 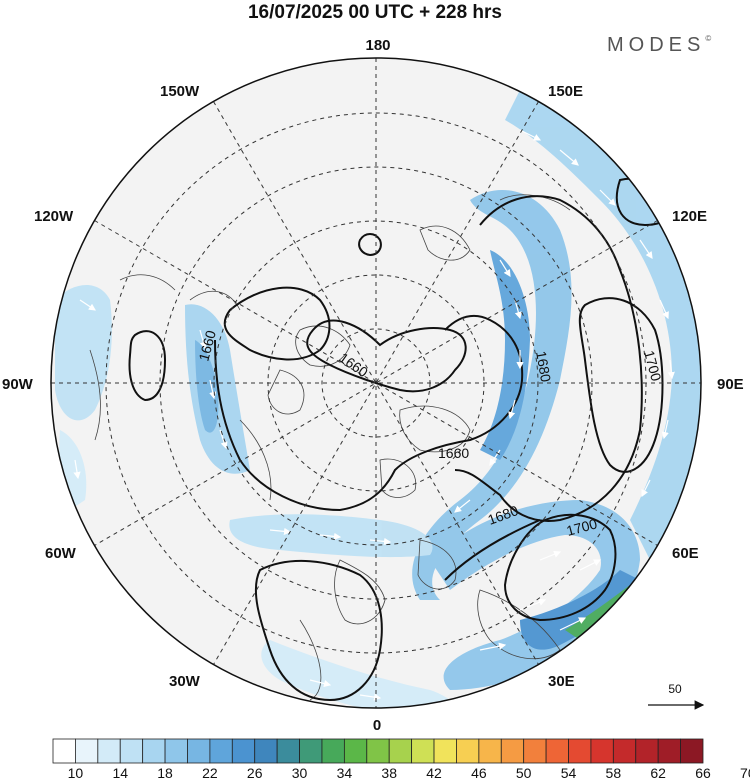 What do you see at coordinates (569, 773) in the screenshot?
I see `colorbar-tick-label: 54` at bounding box center [569, 773].